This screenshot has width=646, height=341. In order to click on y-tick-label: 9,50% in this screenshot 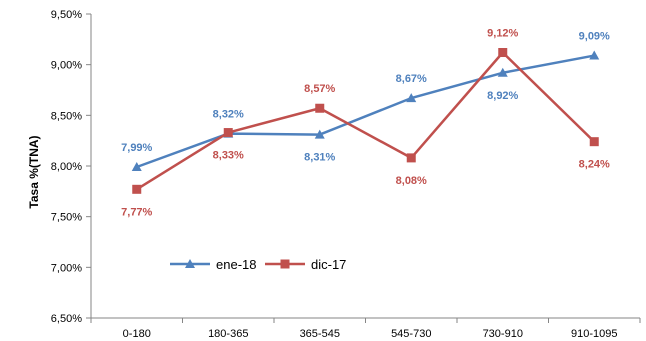, I will do `click(66, 15)`.